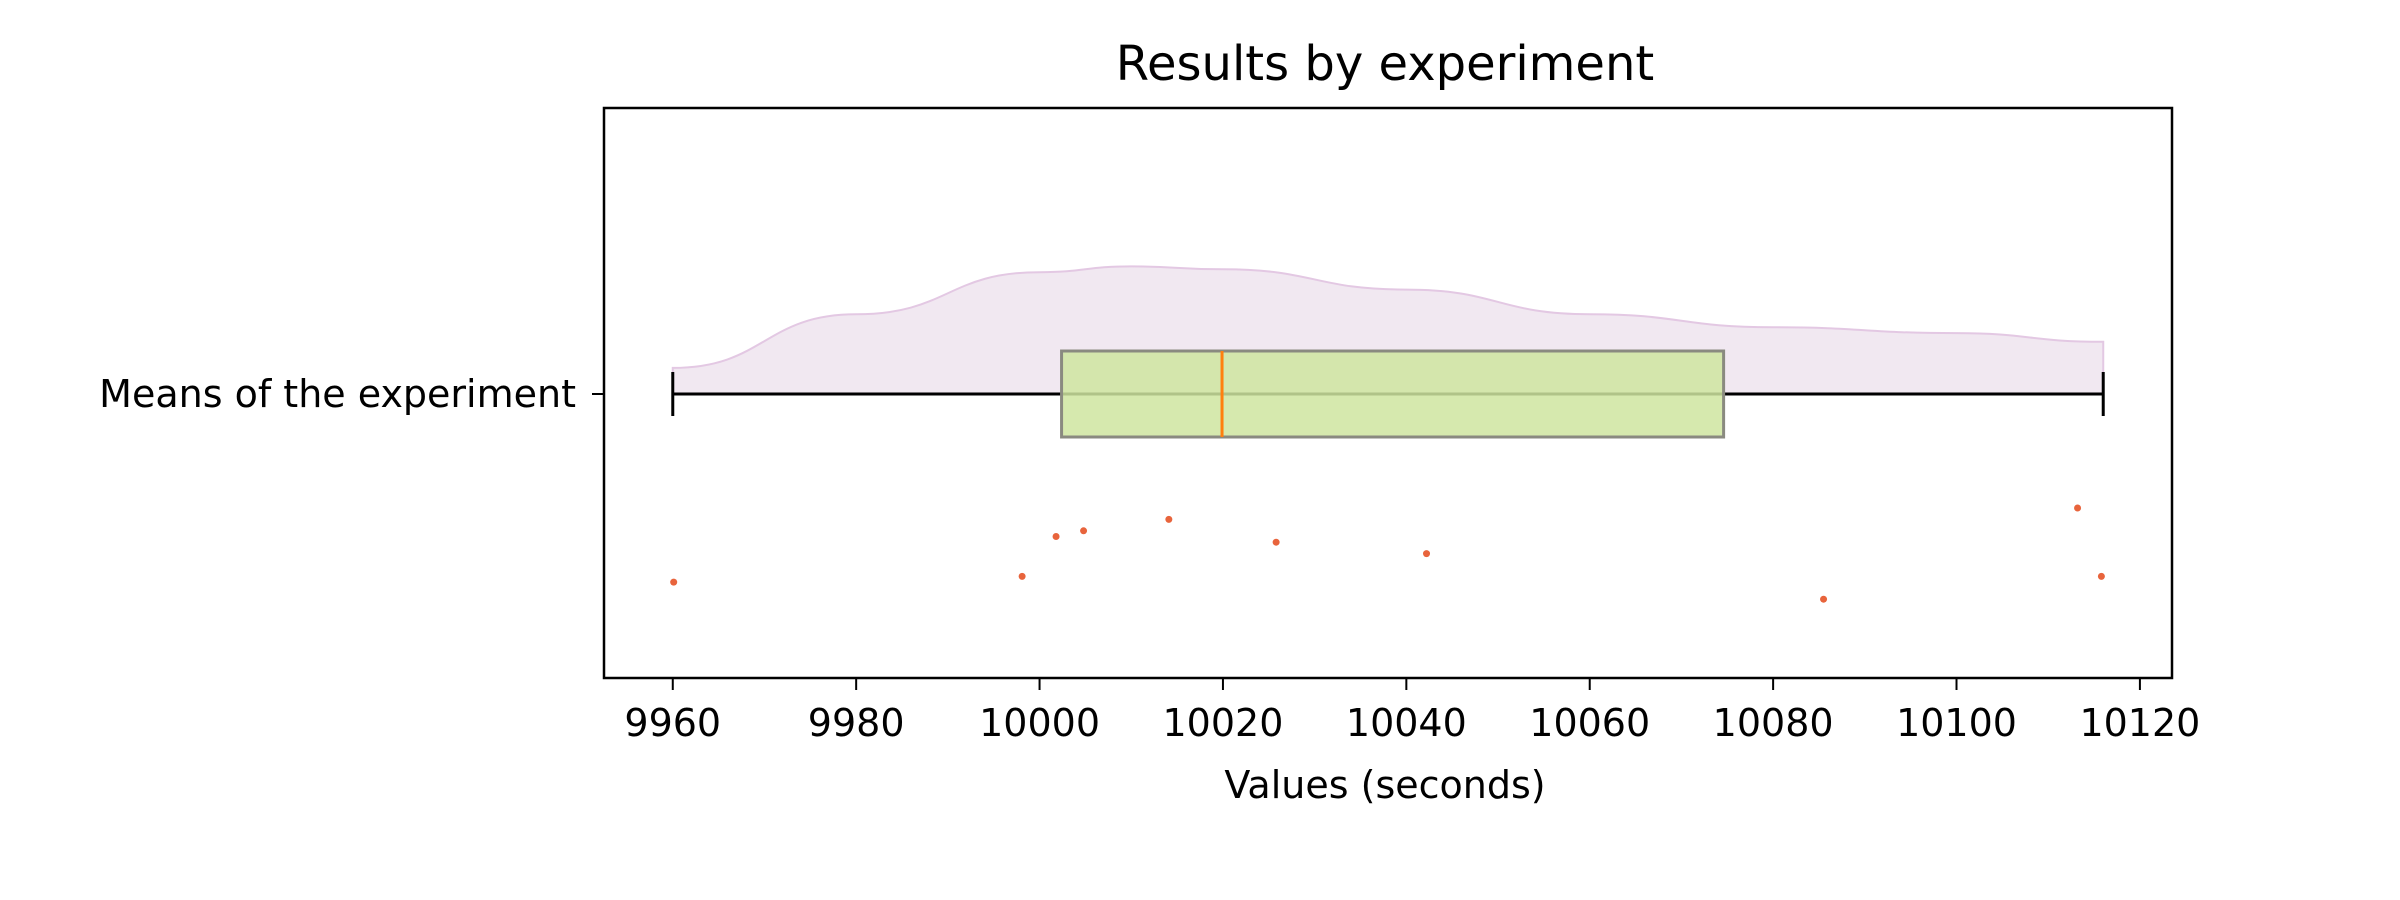 This screenshot has height=900, width=2400. I want to click on chart-title: Results by experiment, so click(1385, 64).